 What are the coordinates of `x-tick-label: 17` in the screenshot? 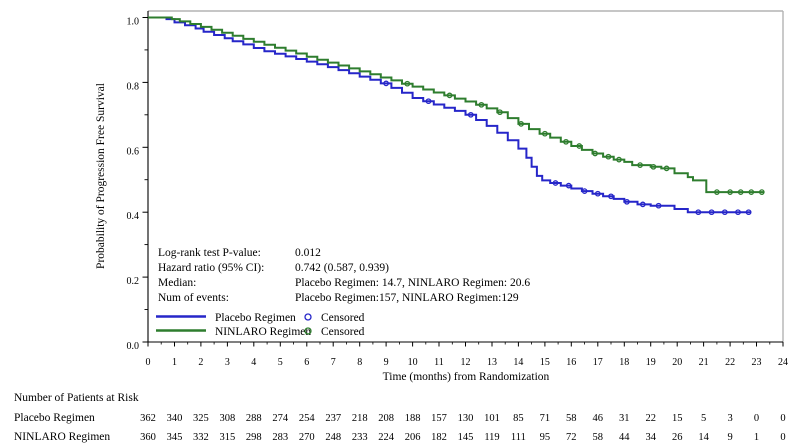 It's located at (598, 362).